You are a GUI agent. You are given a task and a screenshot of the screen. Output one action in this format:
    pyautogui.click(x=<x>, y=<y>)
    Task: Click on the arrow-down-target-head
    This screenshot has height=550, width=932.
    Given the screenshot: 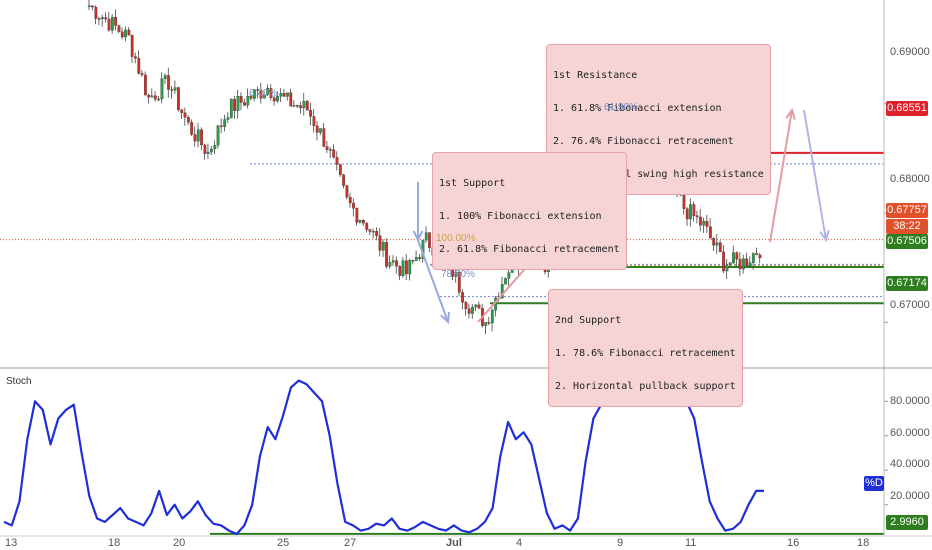 What is the action you would take?
    pyautogui.click(x=824, y=236)
    